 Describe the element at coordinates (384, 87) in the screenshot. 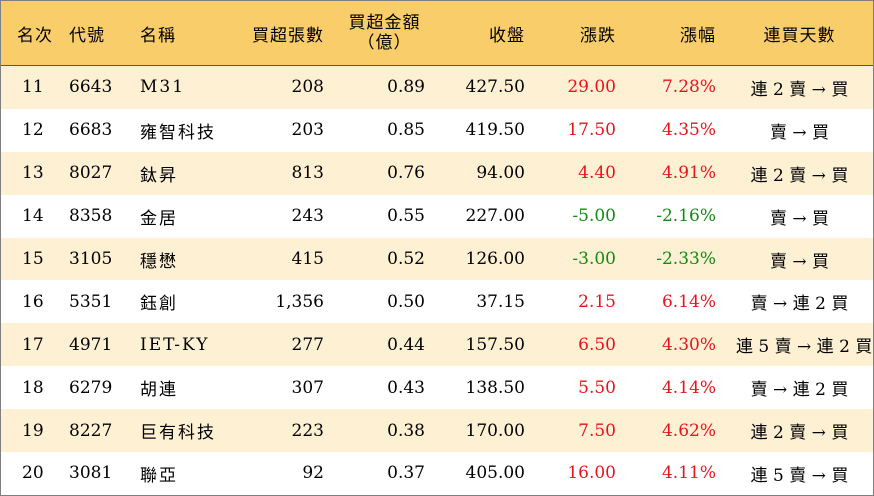

I see `cell-buy-amount: 0.89` at that location.